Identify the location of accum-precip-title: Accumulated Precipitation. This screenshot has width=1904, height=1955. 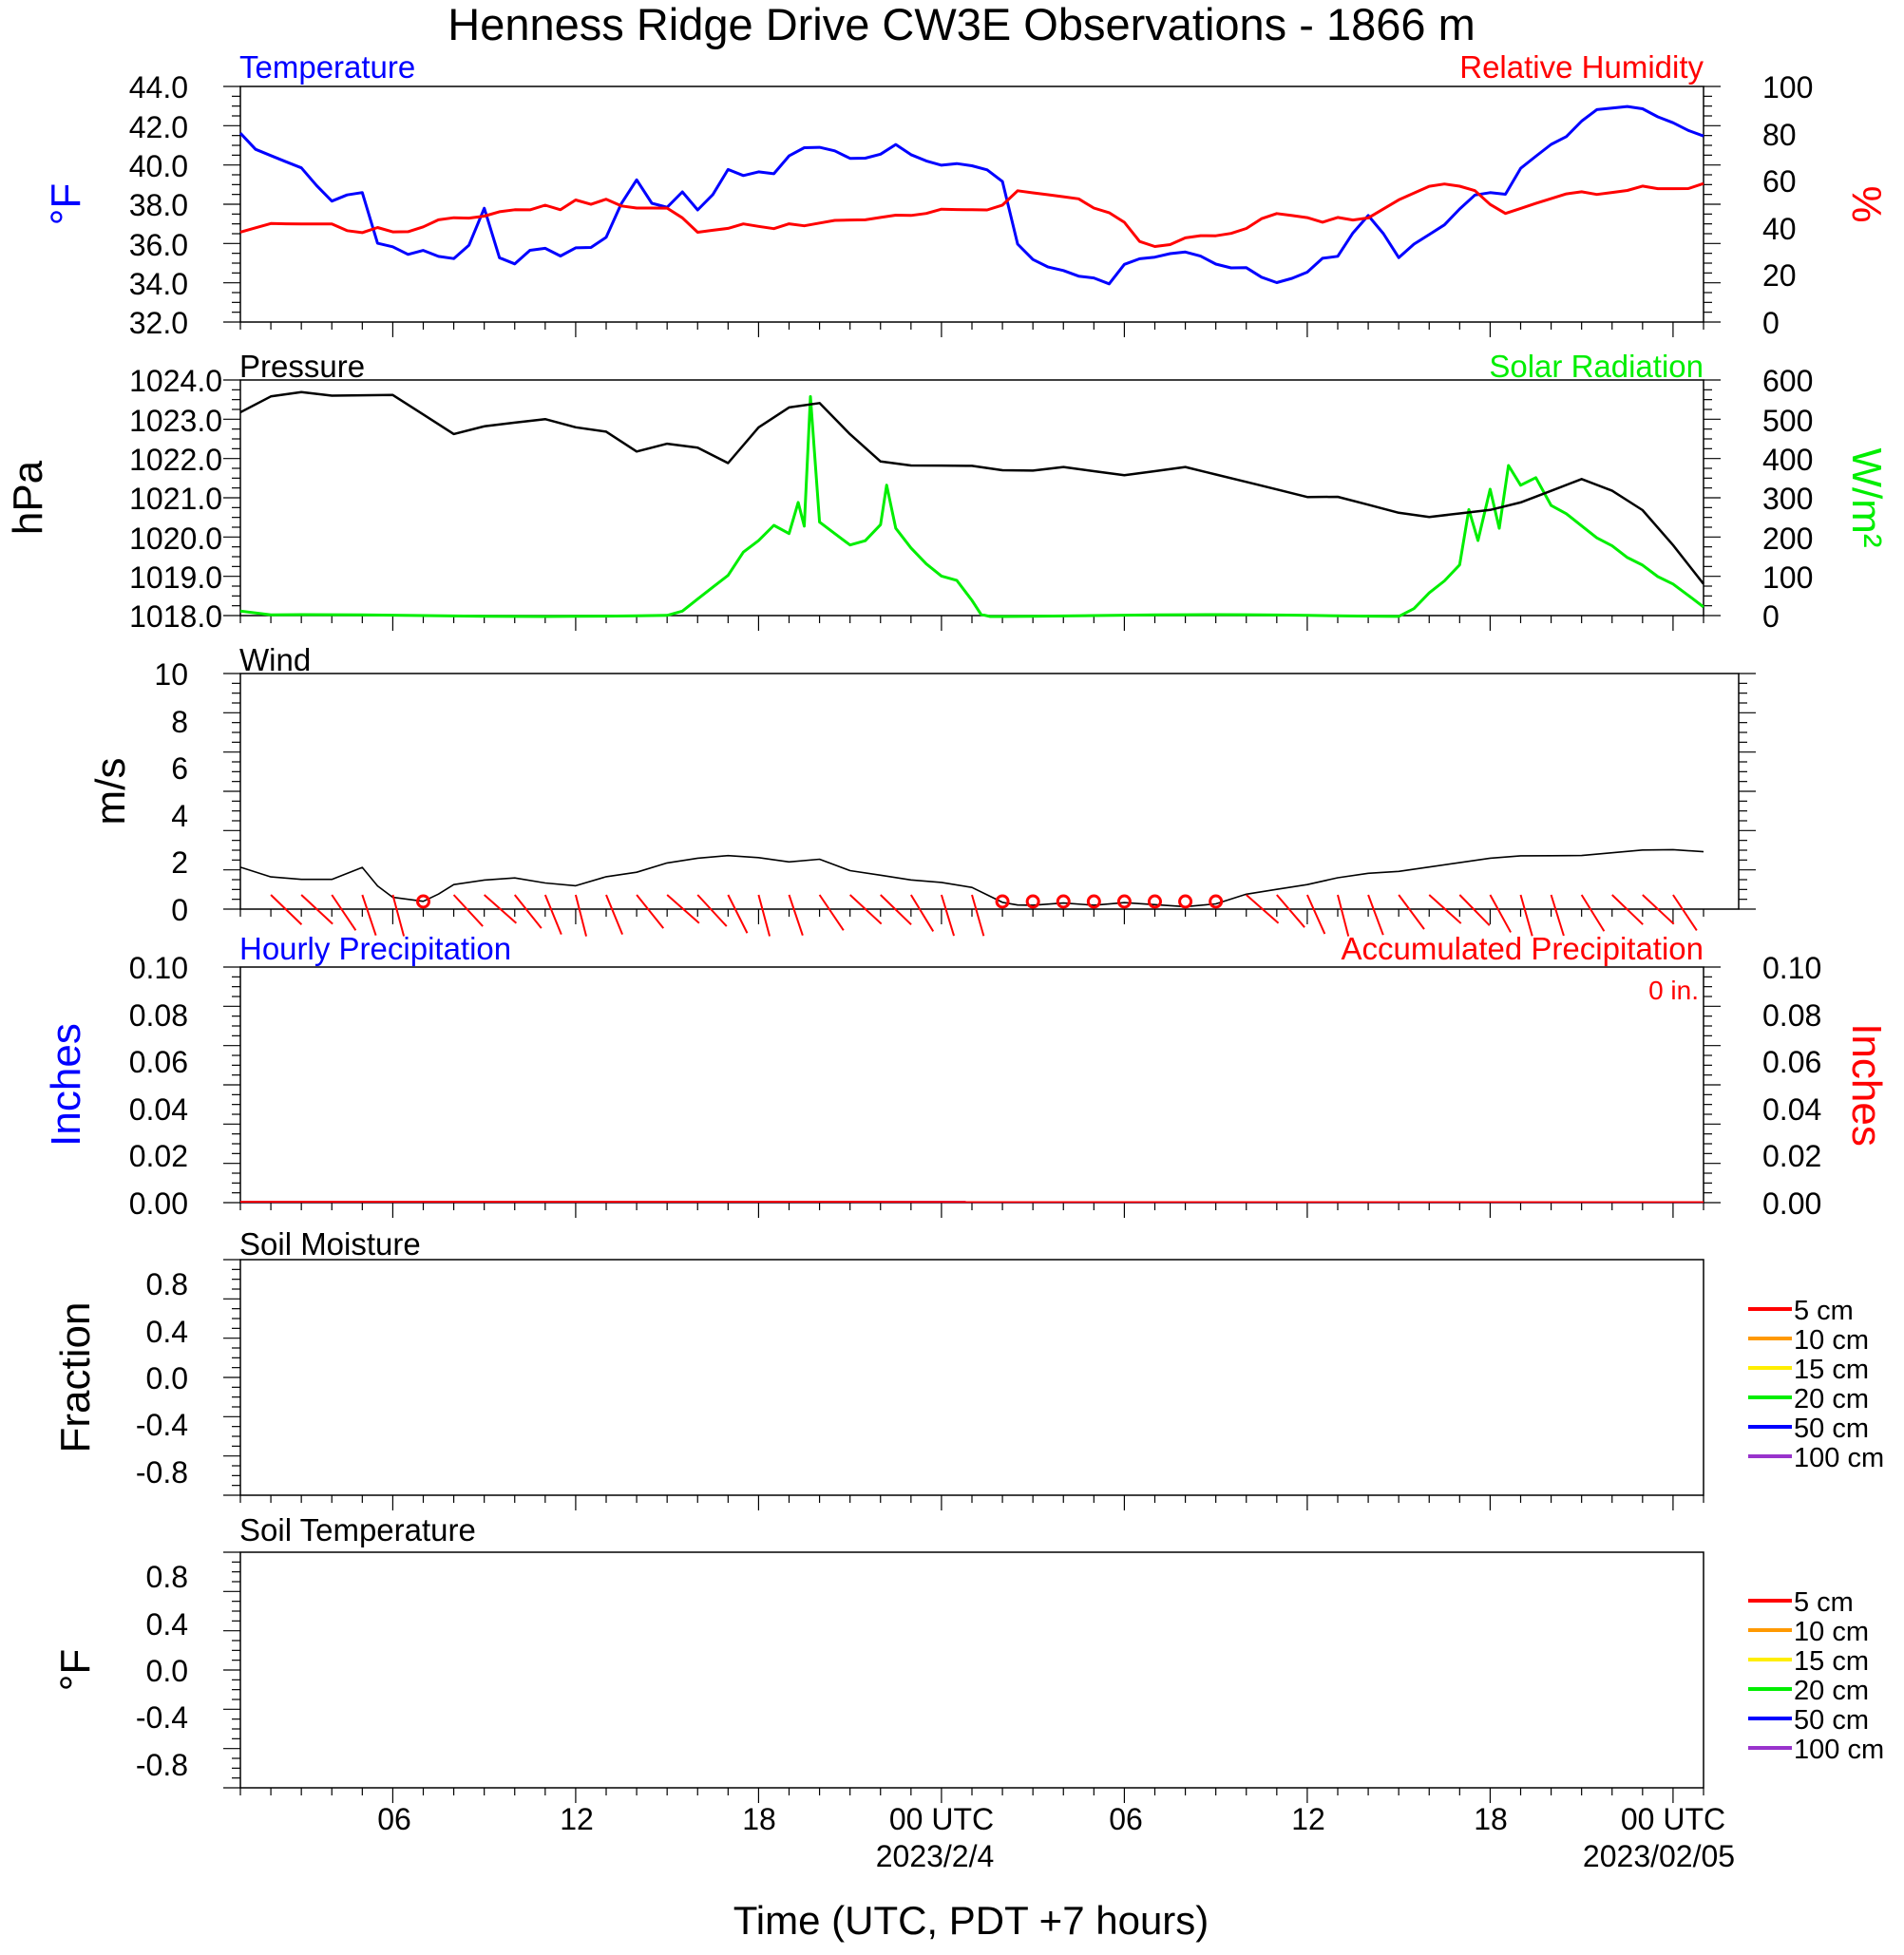
(1523, 948).